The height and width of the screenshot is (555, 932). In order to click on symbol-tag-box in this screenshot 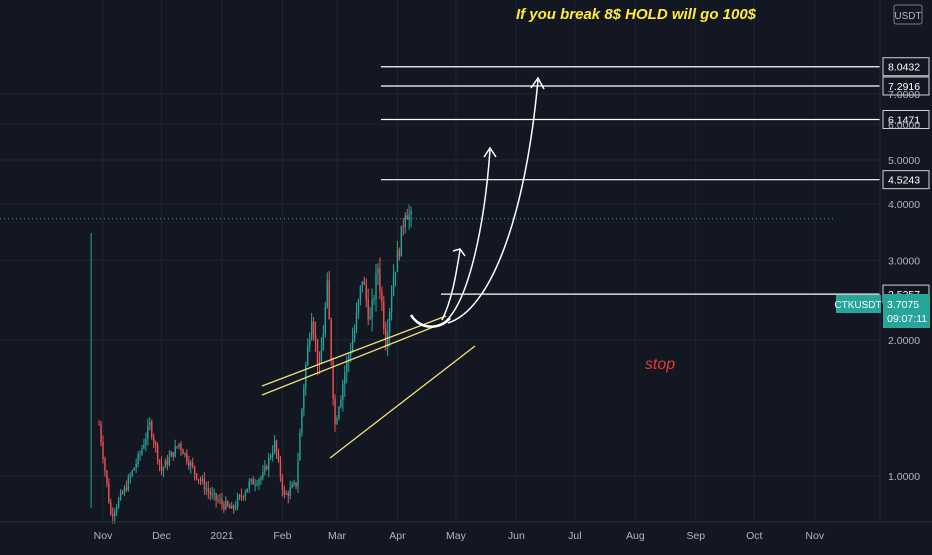, I will do `click(858, 304)`.